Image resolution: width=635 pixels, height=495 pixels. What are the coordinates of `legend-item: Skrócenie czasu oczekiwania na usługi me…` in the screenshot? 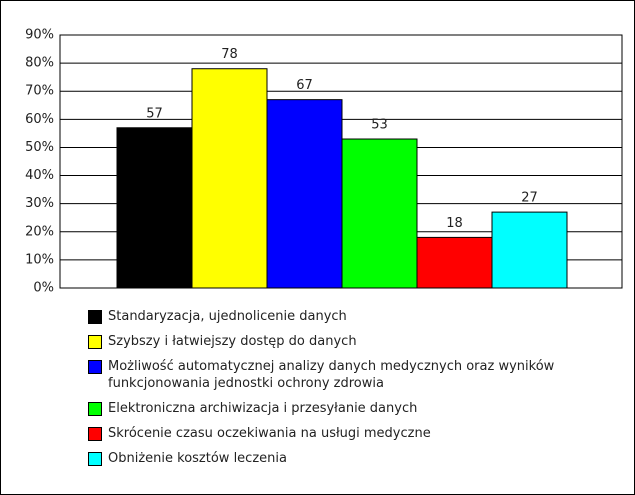 It's located at (358, 433).